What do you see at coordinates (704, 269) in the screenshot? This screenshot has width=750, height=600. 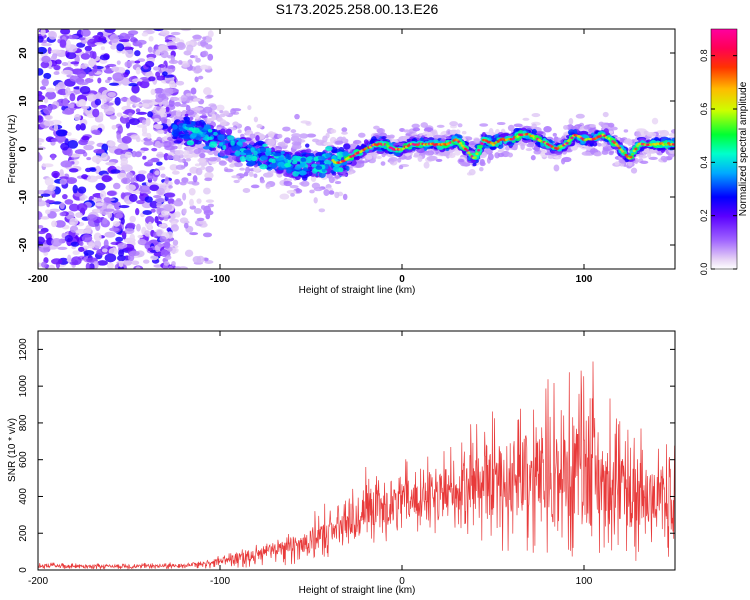 I see `colorbar-tick-label: 0.0` at bounding box center [704, 269].